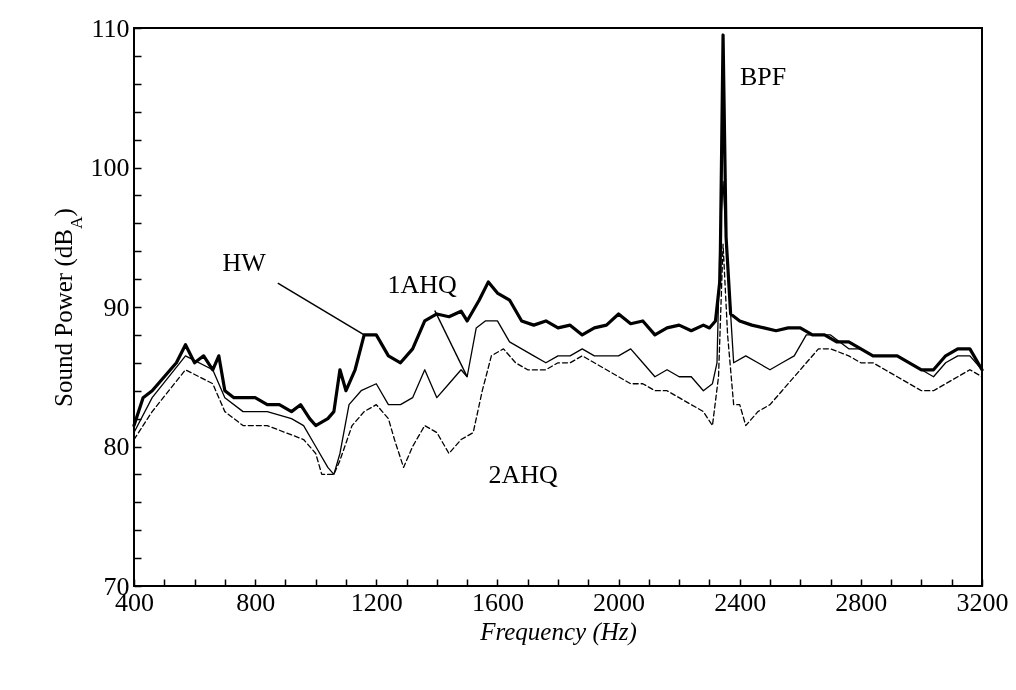 This screenshot has height=690, width=1016. What do you see at coordinates (740, 602) in the screenshot?
I see `x-tick-label: 2400` at bounding box center [740, 602].